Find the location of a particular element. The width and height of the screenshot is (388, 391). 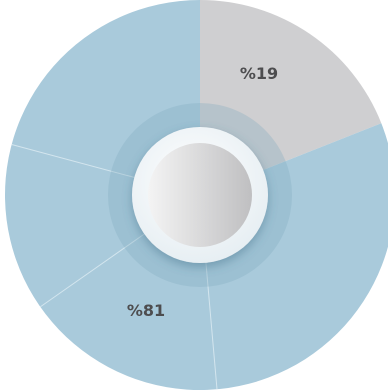

center-knob is located at coordinates (200, 195).